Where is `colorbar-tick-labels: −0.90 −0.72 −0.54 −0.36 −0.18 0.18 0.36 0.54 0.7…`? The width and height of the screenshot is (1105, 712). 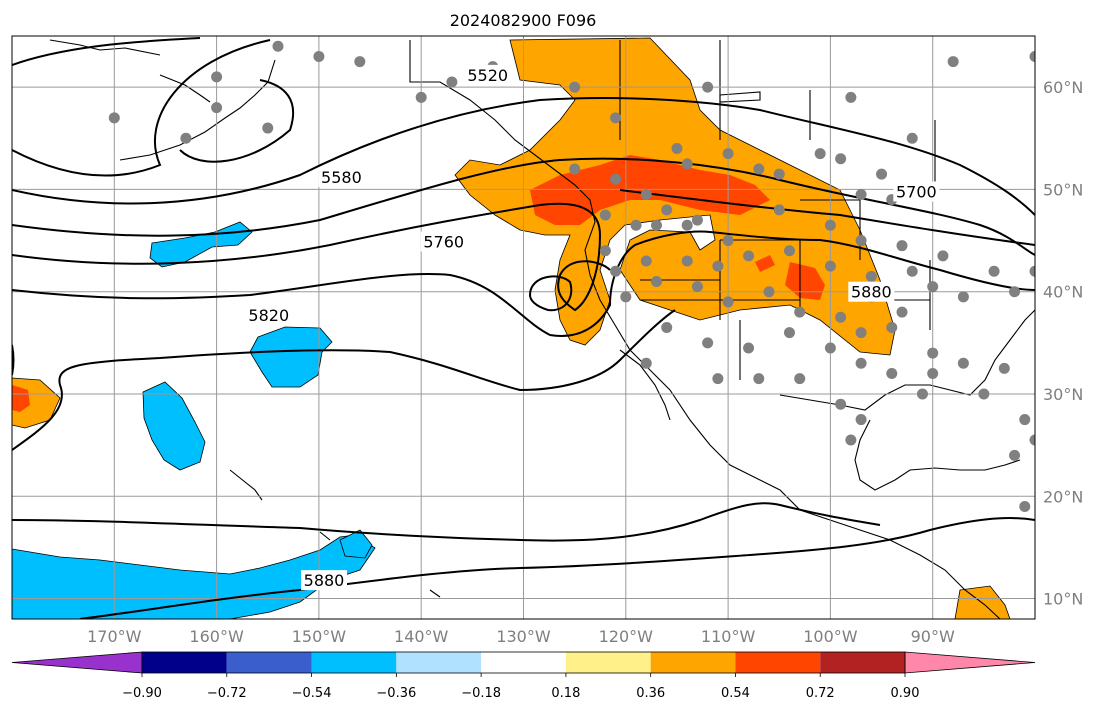 colorbar-tick-labels: −0.90 −0.72 −0.54 −0.36 −0.18 0.18 0.36 0.54 0.7… is located at coordinates (520, 687).